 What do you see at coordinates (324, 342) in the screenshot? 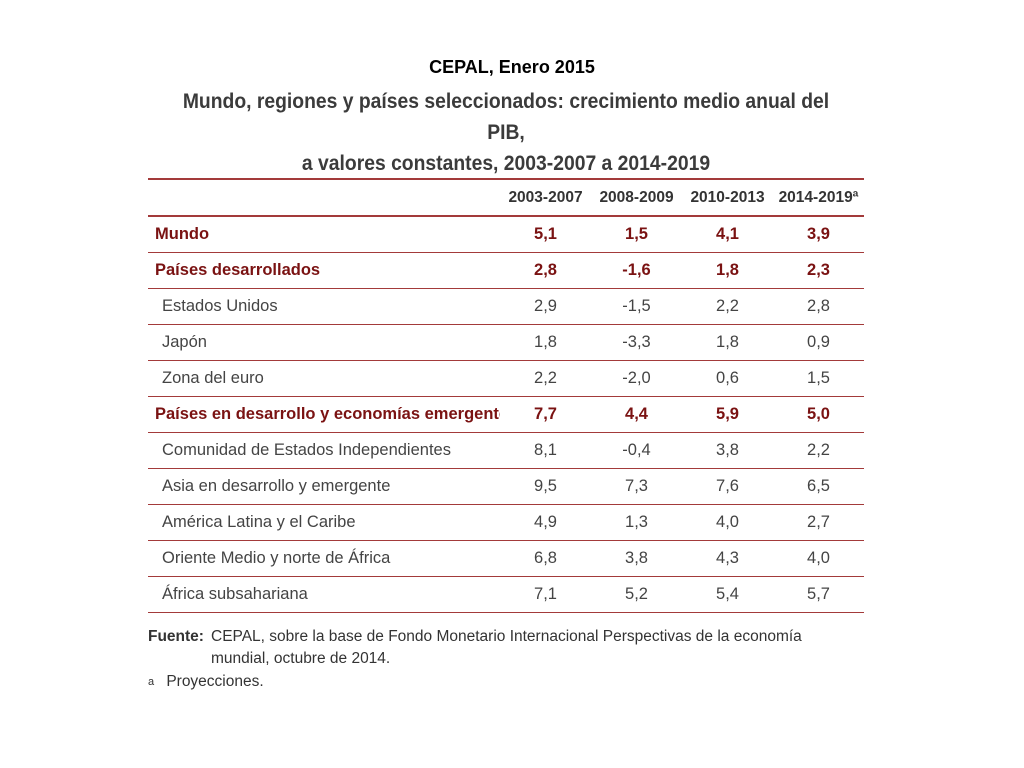
I see `row-label: Japón` at bounding box center [324, 342].